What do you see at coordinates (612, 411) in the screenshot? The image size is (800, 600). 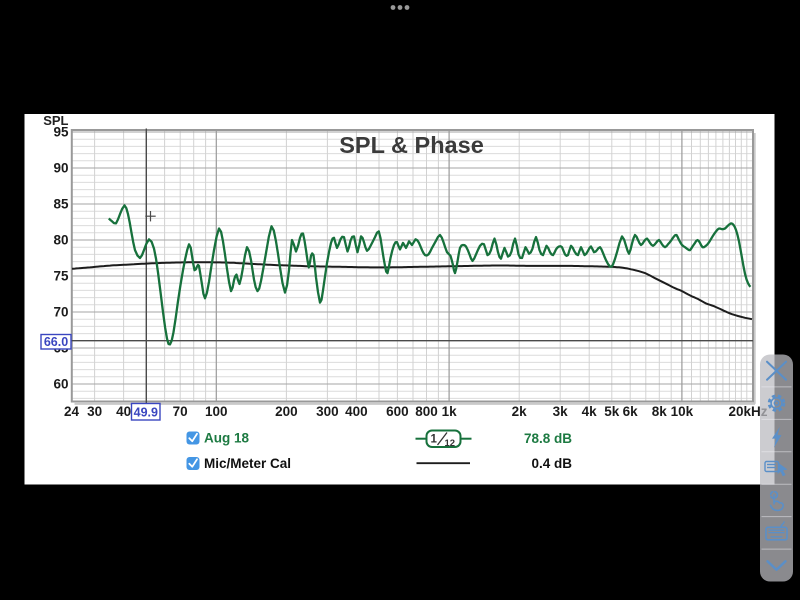 I see `svg-text: 5k` at bounding box center [612, 411].